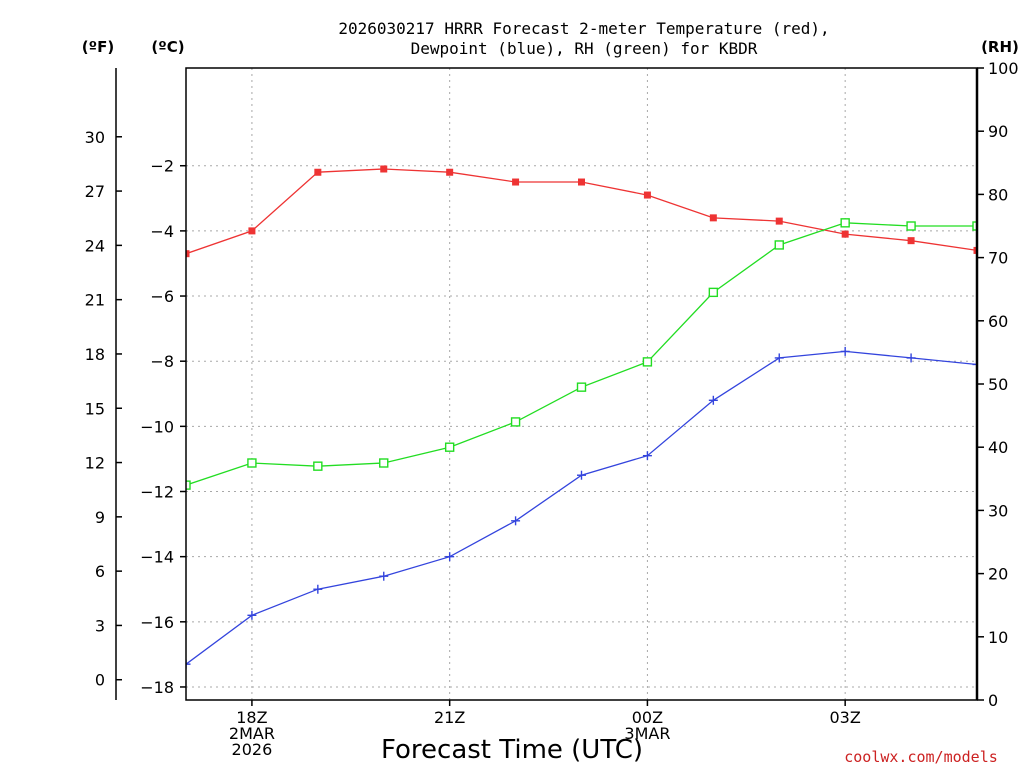 This screenshot has height=768, width=1024. Describe the element at coordinates (157, 426) in the screenshot. I see `celsius-tick-label: −10` at that location.